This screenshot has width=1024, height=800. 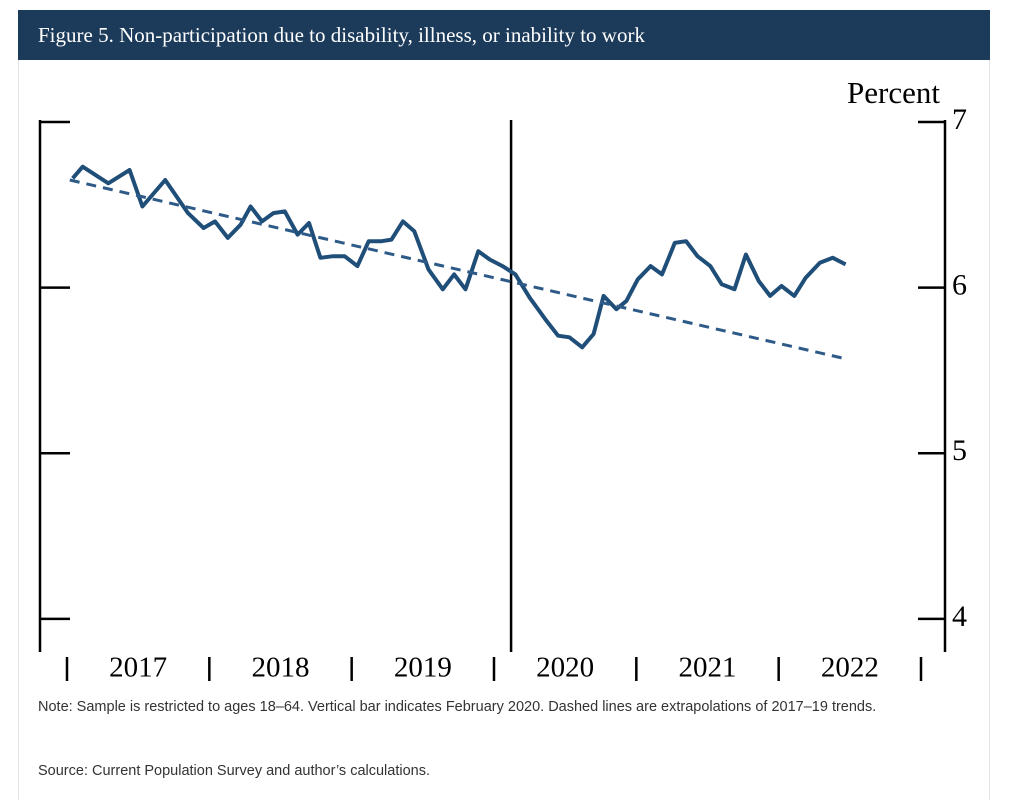 What do you see at coordinates (959, 285) in the screenshot?
I see `y-tick-label: 6` at bounding box center [959, 285].